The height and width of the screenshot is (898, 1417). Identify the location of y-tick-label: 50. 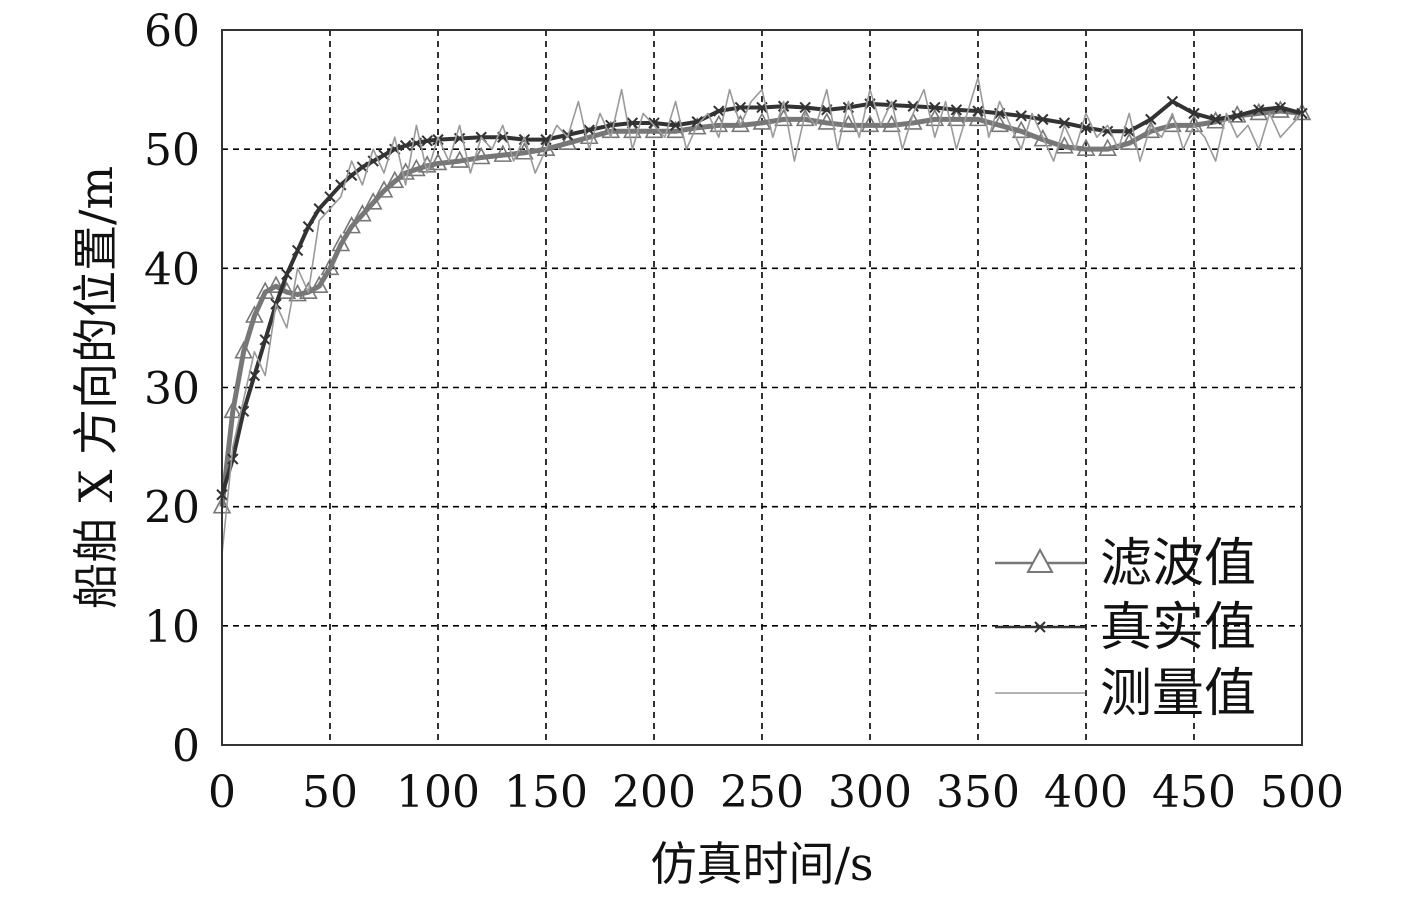
(172, 150).